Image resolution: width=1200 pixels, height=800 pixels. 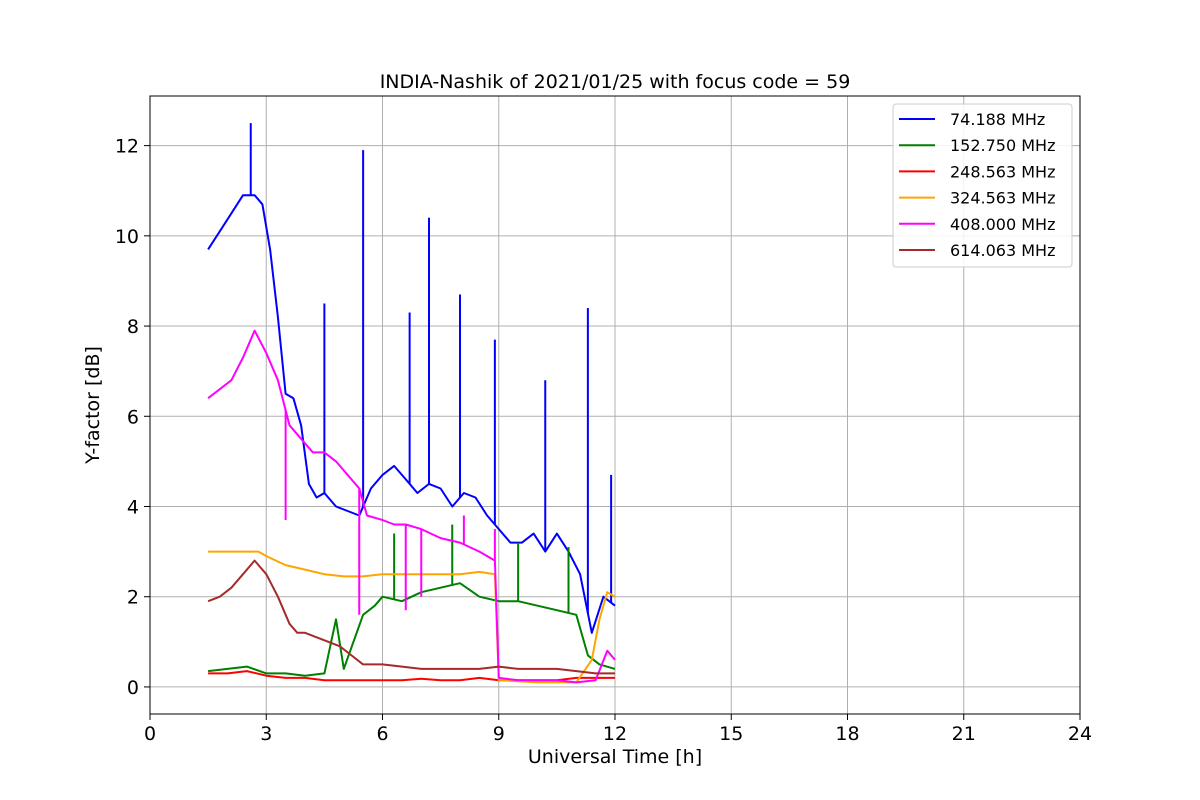 What do you see at coordinates (964, 734) in the screenshot?
I see `x-tick-label: 21` at bounding box center [964, 734].